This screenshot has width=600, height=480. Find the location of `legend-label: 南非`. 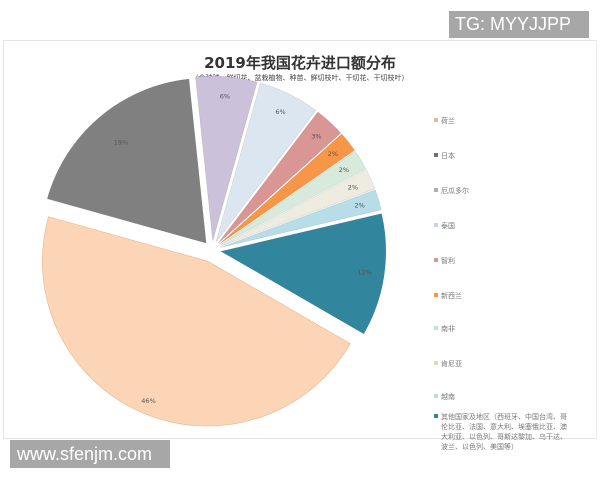

legend-label: 南非 is located at coordinates (448, 329).